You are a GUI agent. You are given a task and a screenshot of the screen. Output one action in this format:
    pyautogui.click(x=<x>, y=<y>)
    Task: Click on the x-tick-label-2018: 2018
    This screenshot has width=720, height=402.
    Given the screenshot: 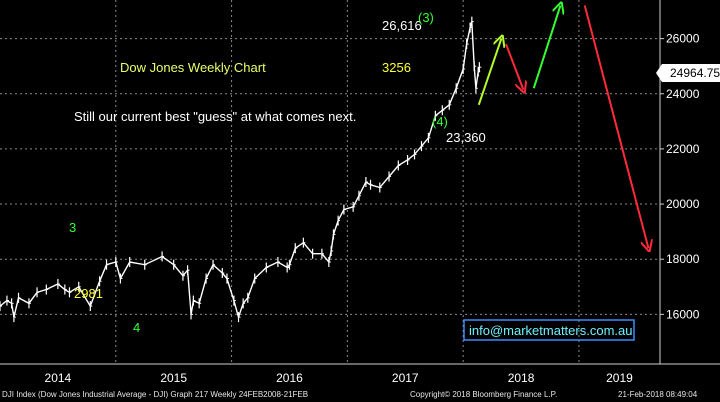 What is the action you would take?
    pyautogui.click(x=521, y=378)
    